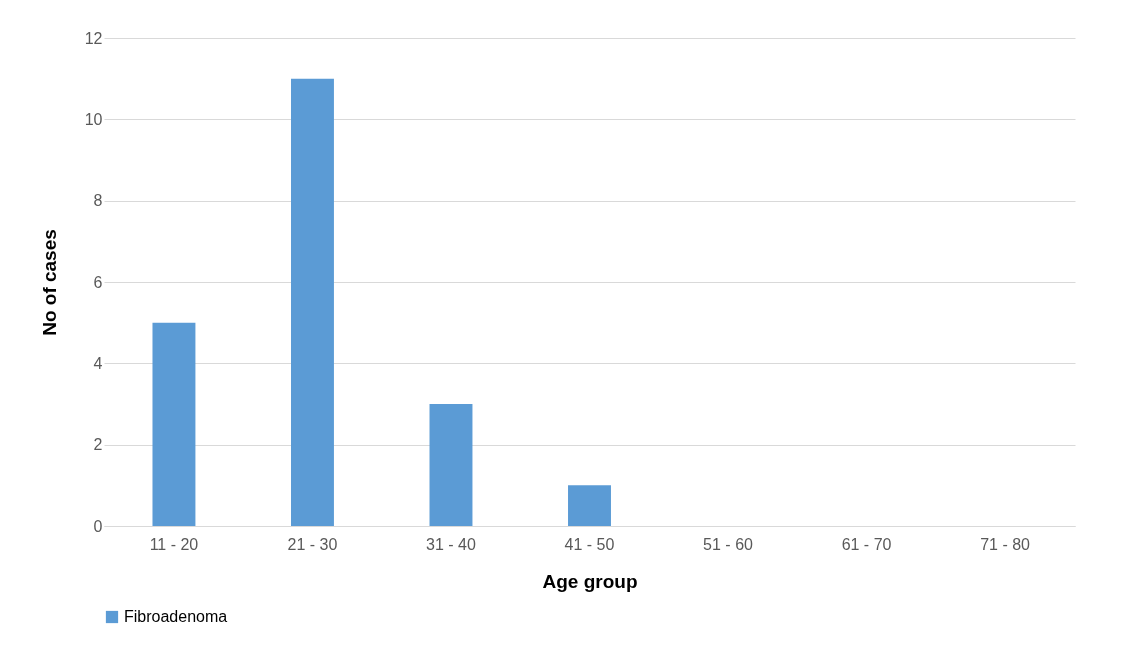 The image size is (1138, 661). I want to click on y-tick-label: 4, so click(98, 363).